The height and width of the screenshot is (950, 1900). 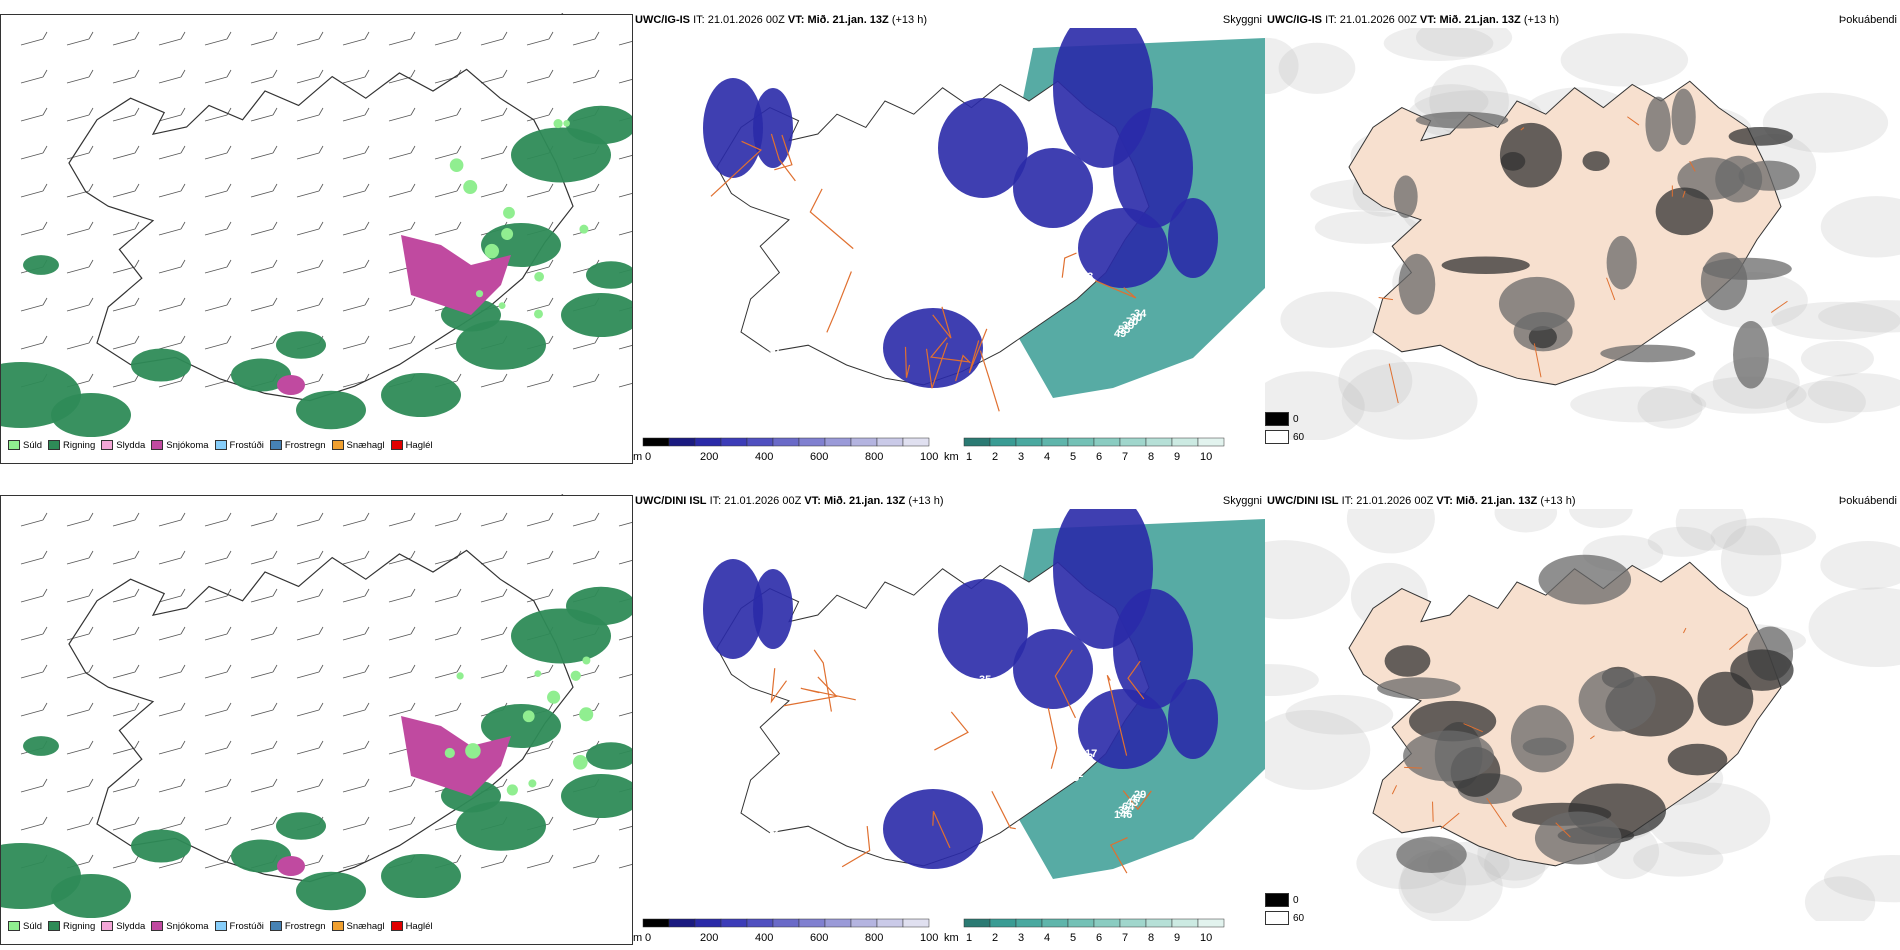 What do you see at coordinates (964, 223) in the screenshot?
I see `visibility-value: 113` at bounding box center [964, 223].